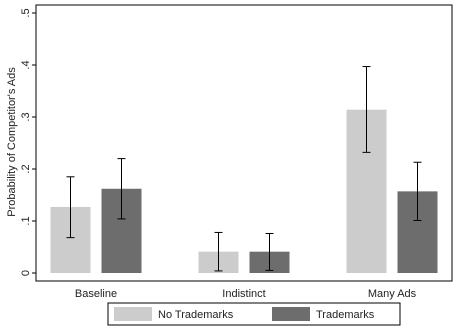 This screenshot has height=329, width=458. I want to click on legend-label-no-trademarks: No Trademarks, so click(196, 315).